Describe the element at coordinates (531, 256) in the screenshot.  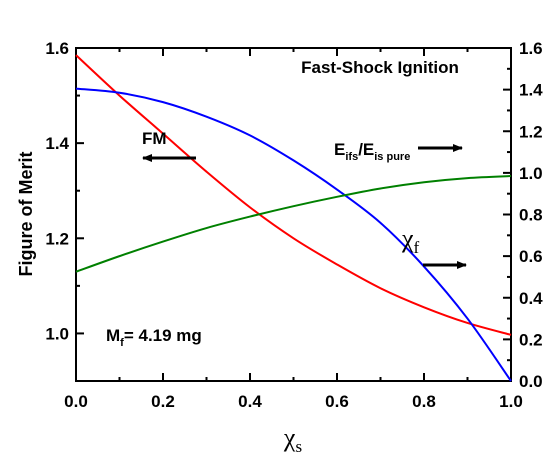
I see `y-right-tick-label-3: 0.6` at that location.